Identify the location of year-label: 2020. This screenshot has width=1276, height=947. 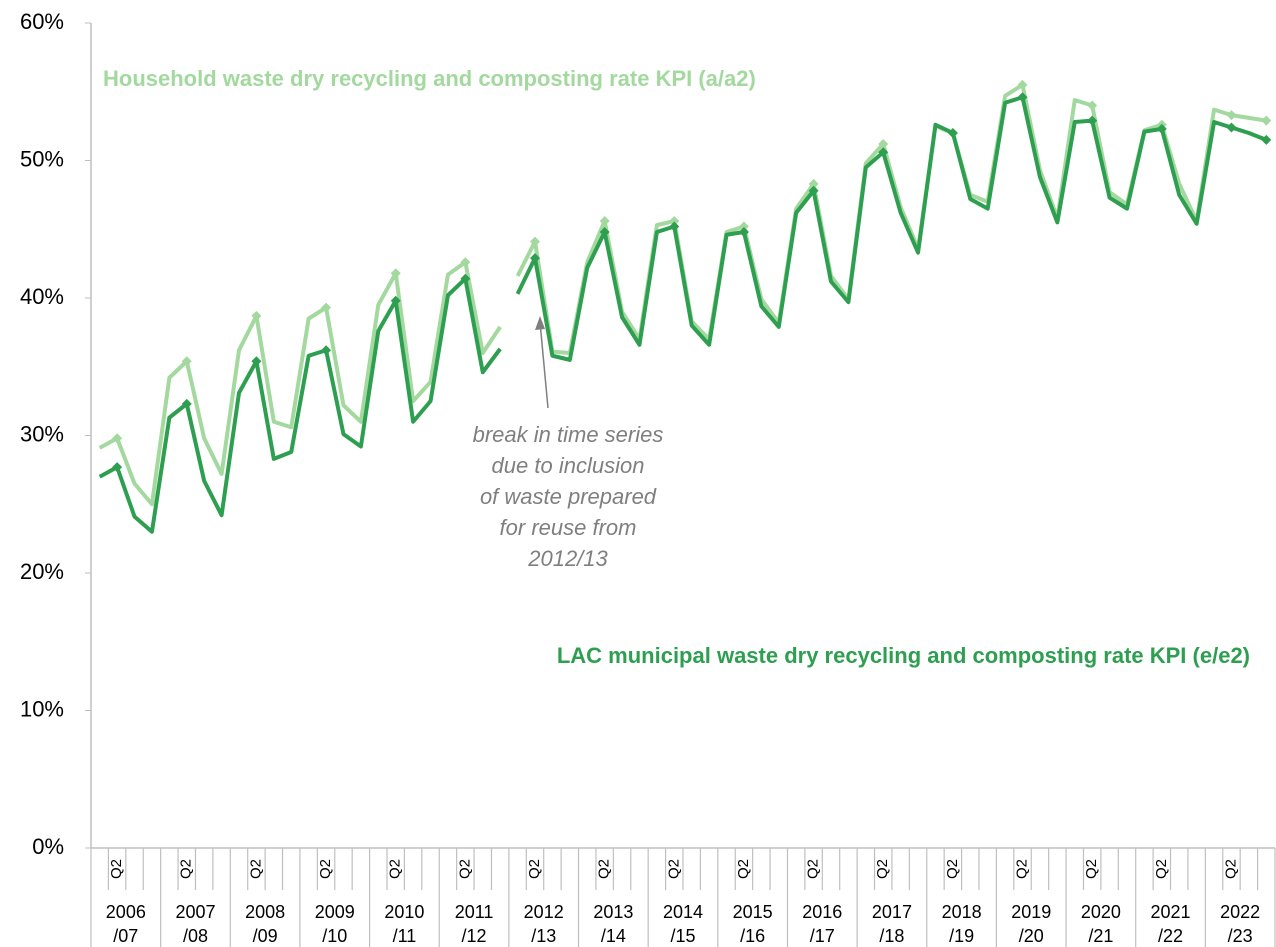
(1101, 912).